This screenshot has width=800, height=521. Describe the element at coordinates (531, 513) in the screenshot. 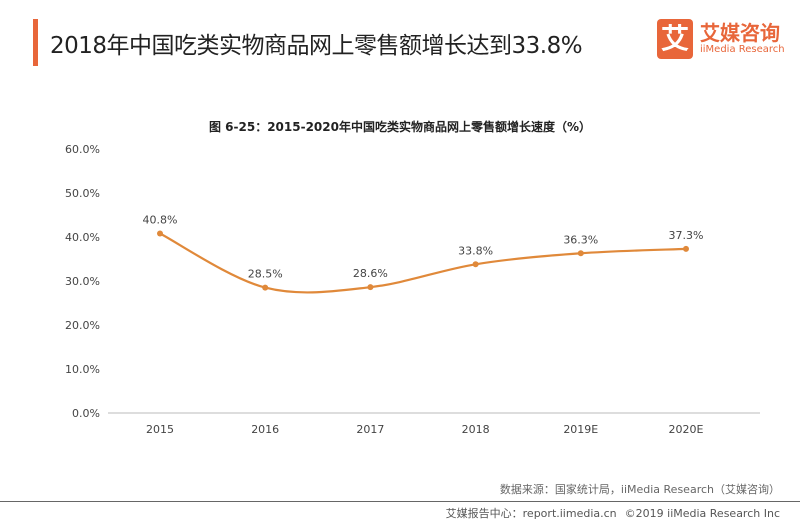

I see `report-center: 艾媒报告中心：report.iimedia.cn` at that location.